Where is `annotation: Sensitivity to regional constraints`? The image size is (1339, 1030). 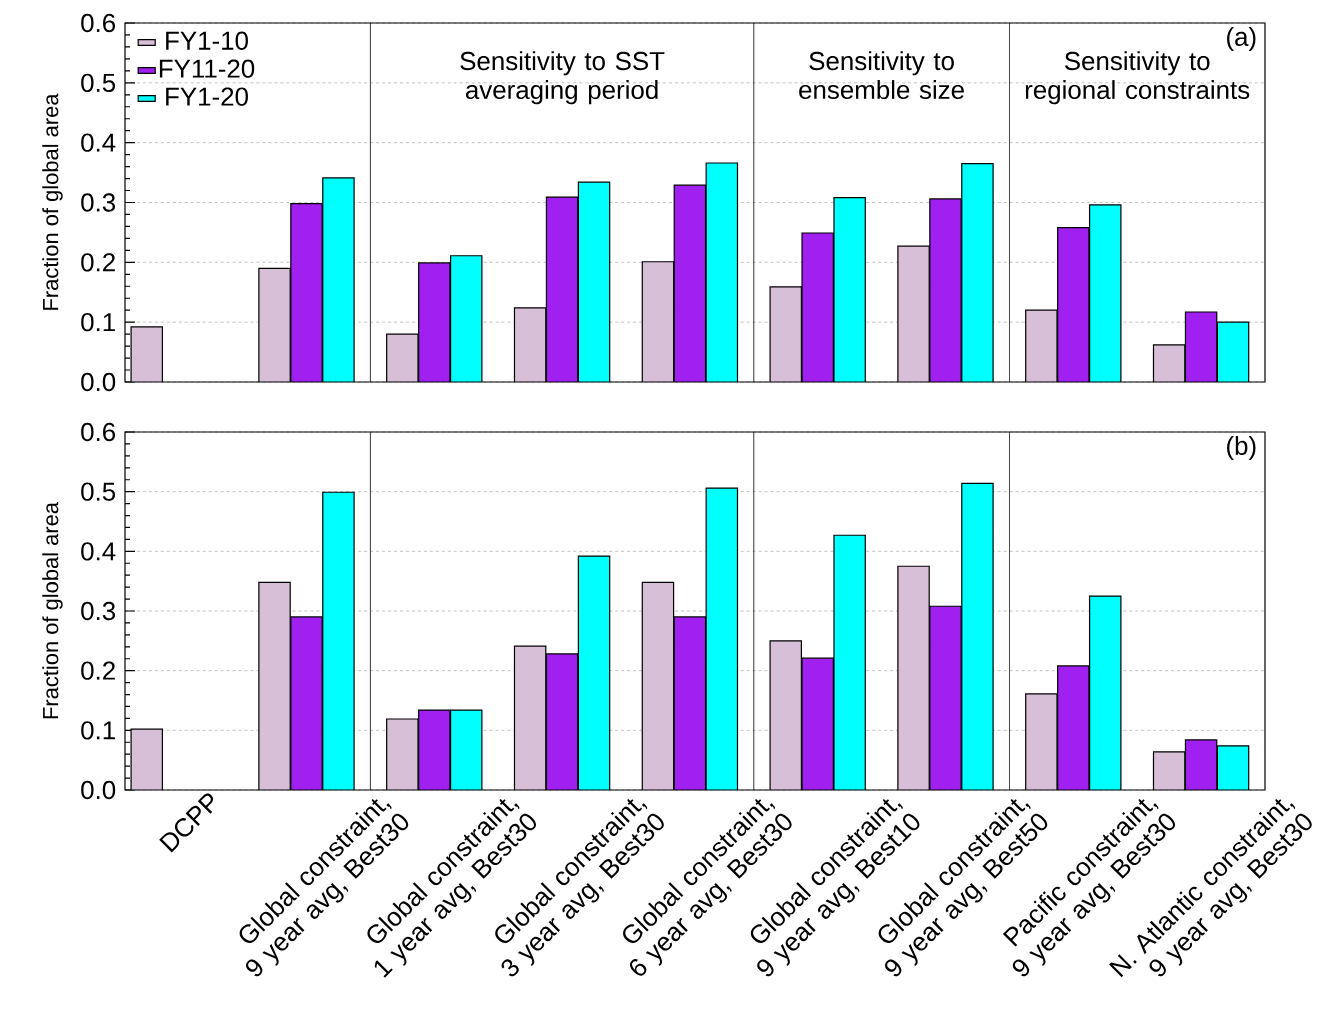
annotation: Sensitivity to regional constraints is located at coordinates (1137, 78).